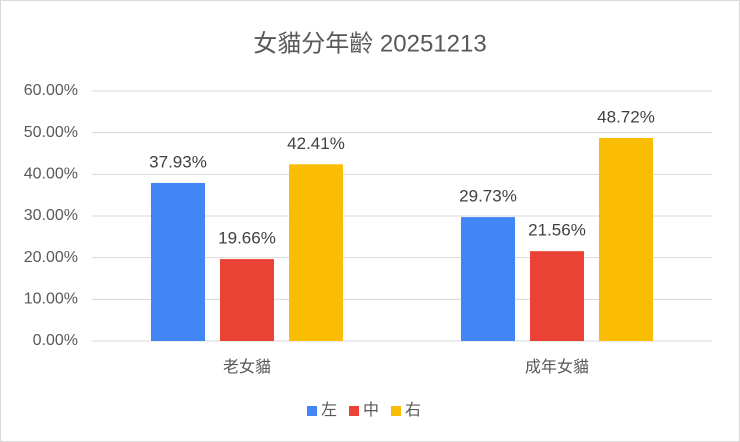  What do you see at coordinates (51, 257) in the screenshot?
I see `y-tick-label: 20.00%` at bounding box center [51, 257].